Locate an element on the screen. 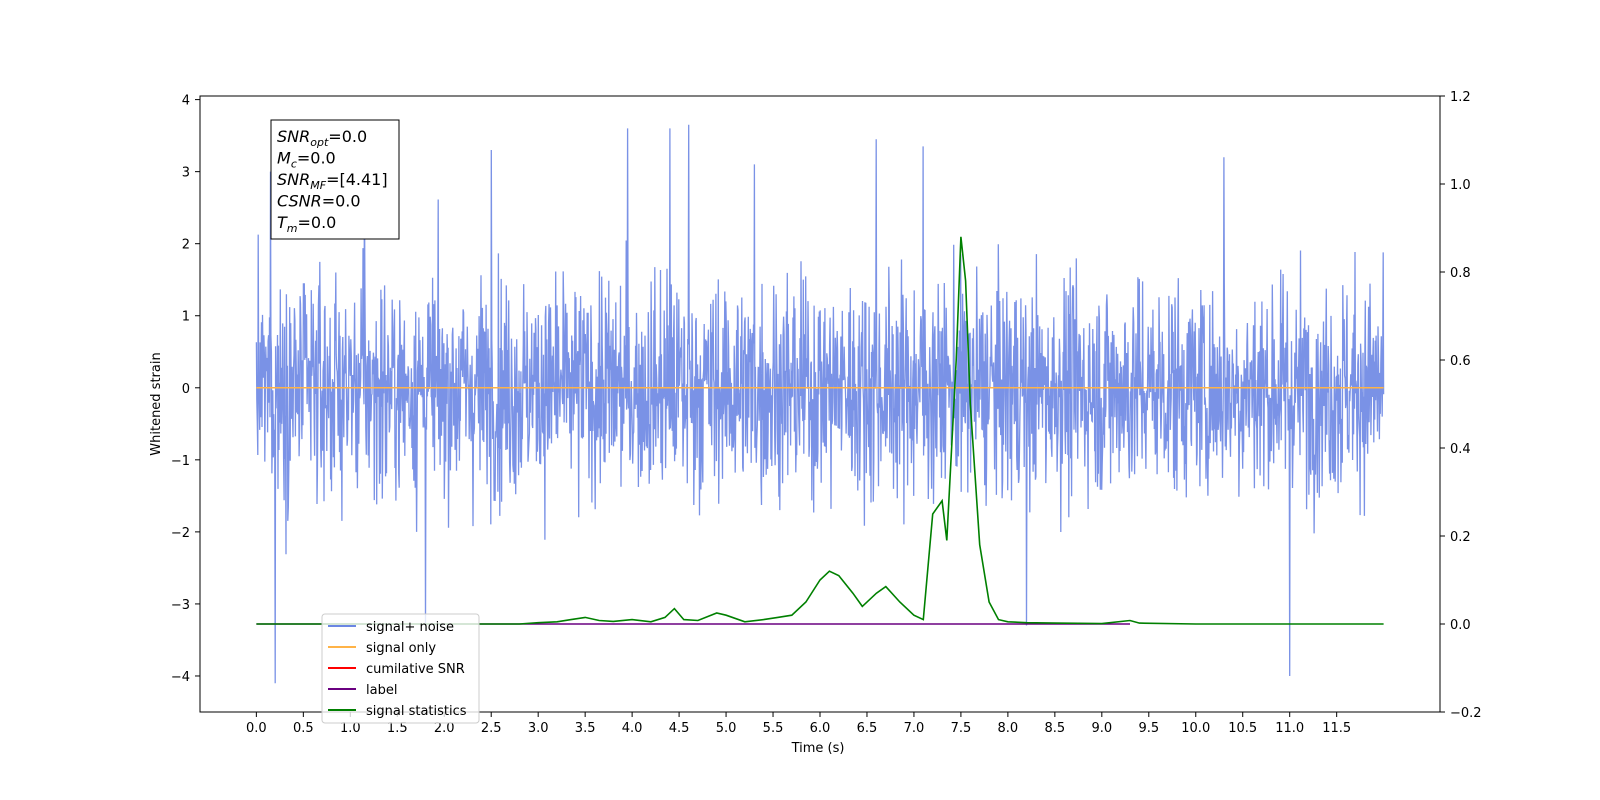  y-tick-label: 1 is located at coordinates (186, 317).